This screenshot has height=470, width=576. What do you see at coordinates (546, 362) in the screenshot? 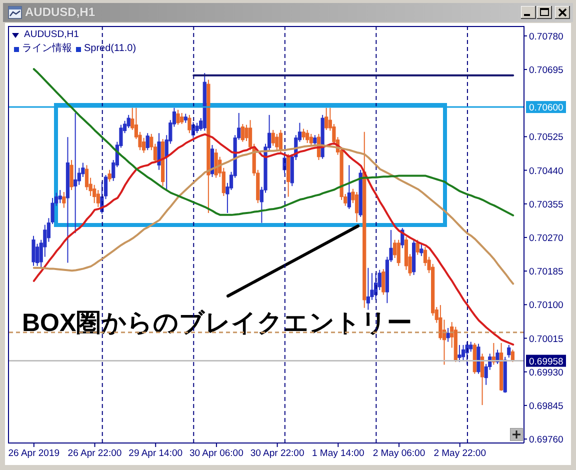
I see `ref-line-label: 0.69958` at bounding box center [546, 362].